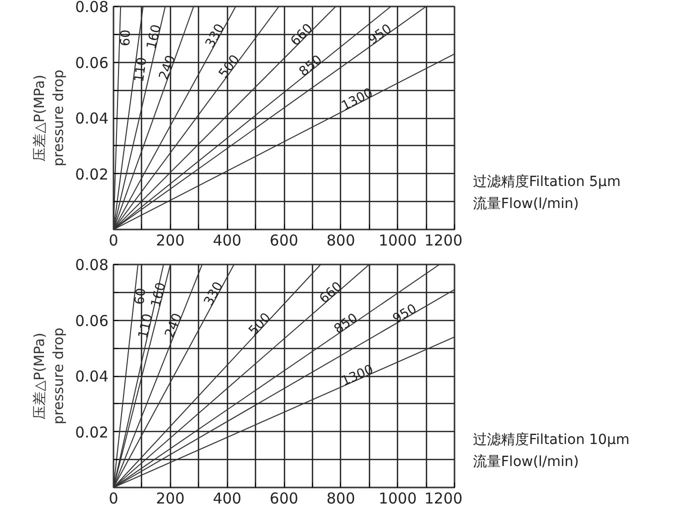 Image resolution: width=680 pixels, height=507 pixels. Describe the element at coordinates (126, 37) in the screenshot. I see `text: 60` at that location.